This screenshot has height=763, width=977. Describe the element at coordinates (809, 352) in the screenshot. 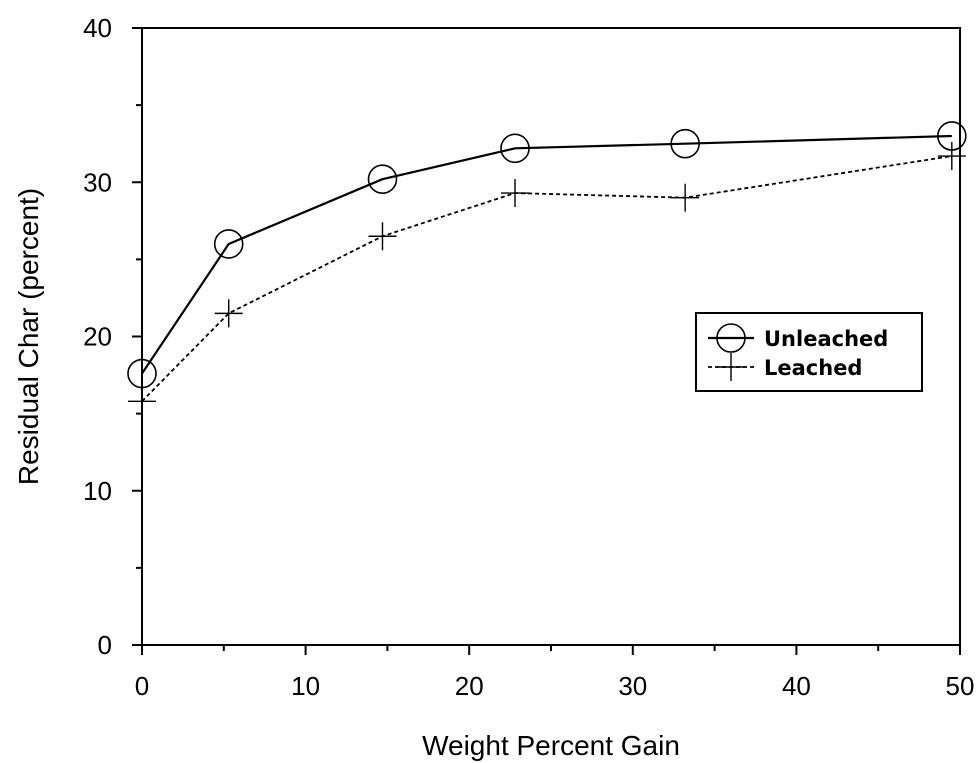

I see `legend: Unleached Leached` at that location.